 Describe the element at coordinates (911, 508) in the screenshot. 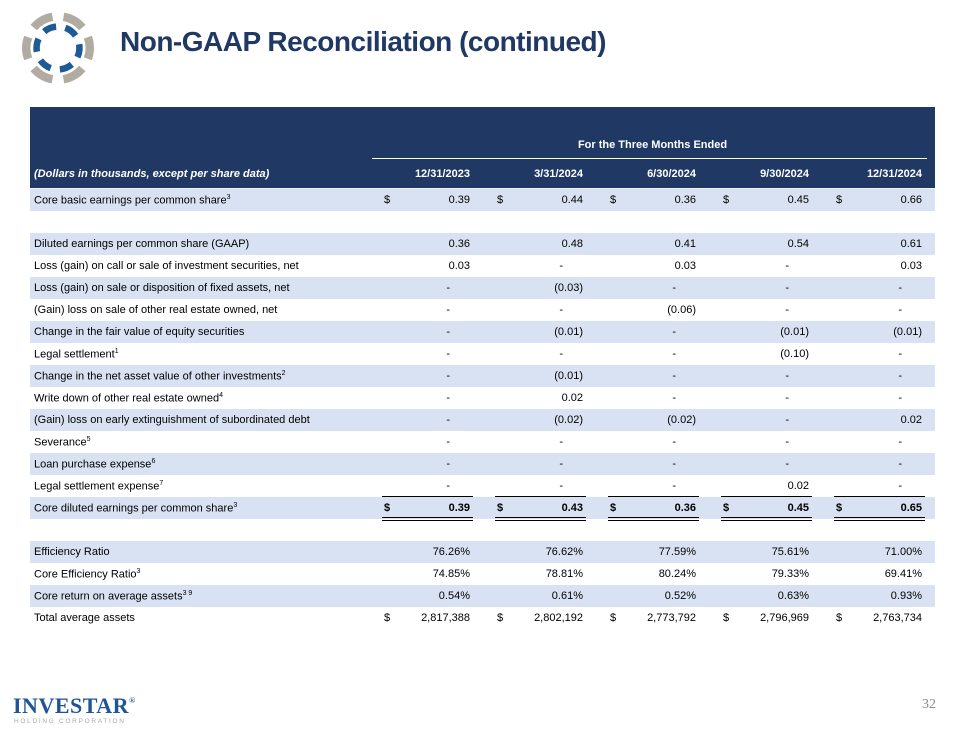

I see `cell-value: 0.65` at that location.